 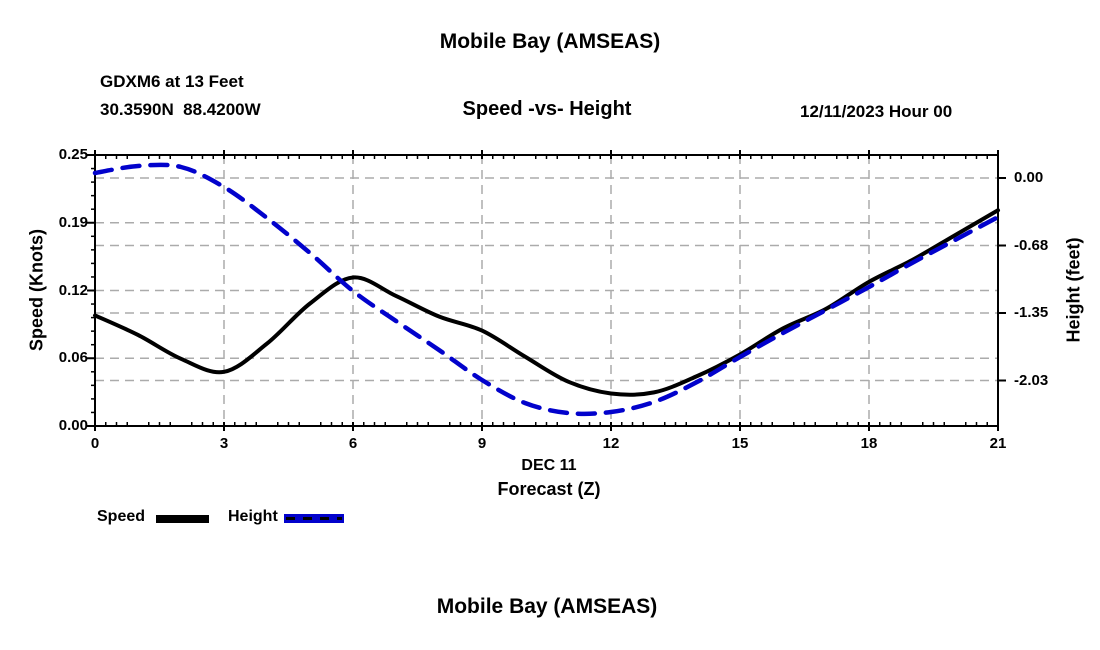 I want to click on left-y-tick-label: 0.00, so click(x=73, y=425).